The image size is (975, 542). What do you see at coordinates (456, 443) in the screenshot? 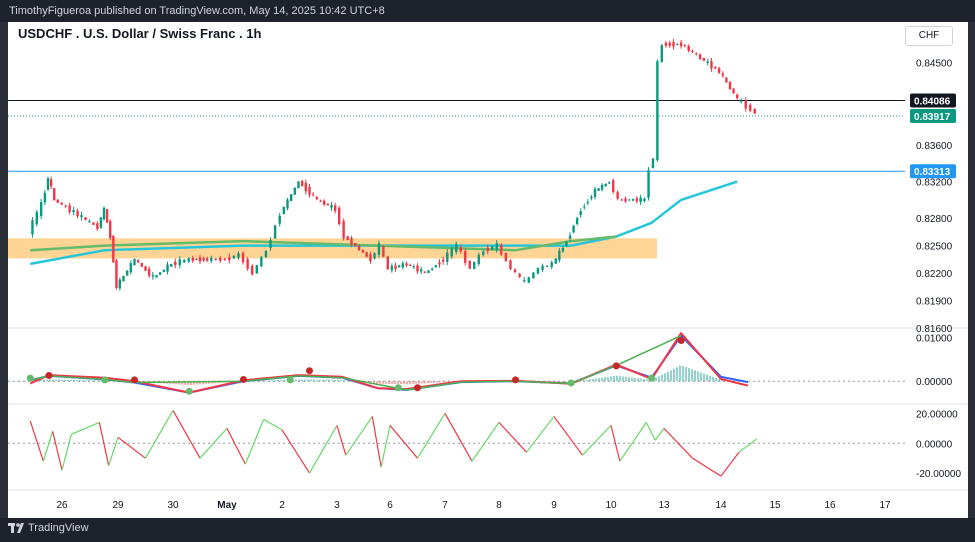
I see `momentum-pane` at bounding box center [456, 443].